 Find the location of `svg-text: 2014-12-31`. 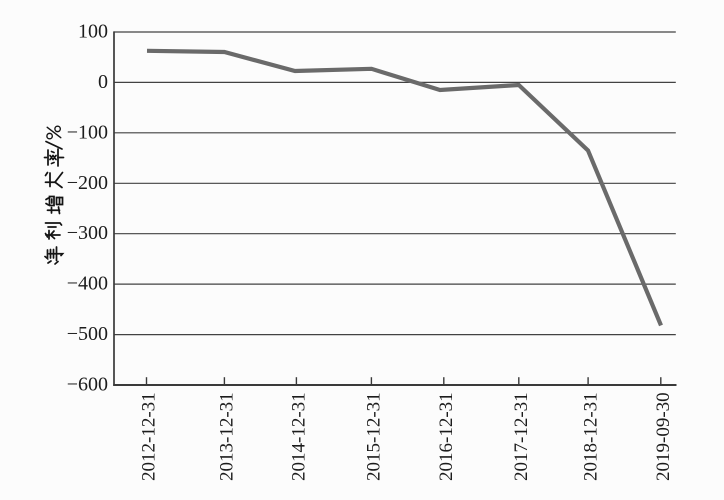

svg-text: 2014-12-31 is located at coordinates (299, 436).